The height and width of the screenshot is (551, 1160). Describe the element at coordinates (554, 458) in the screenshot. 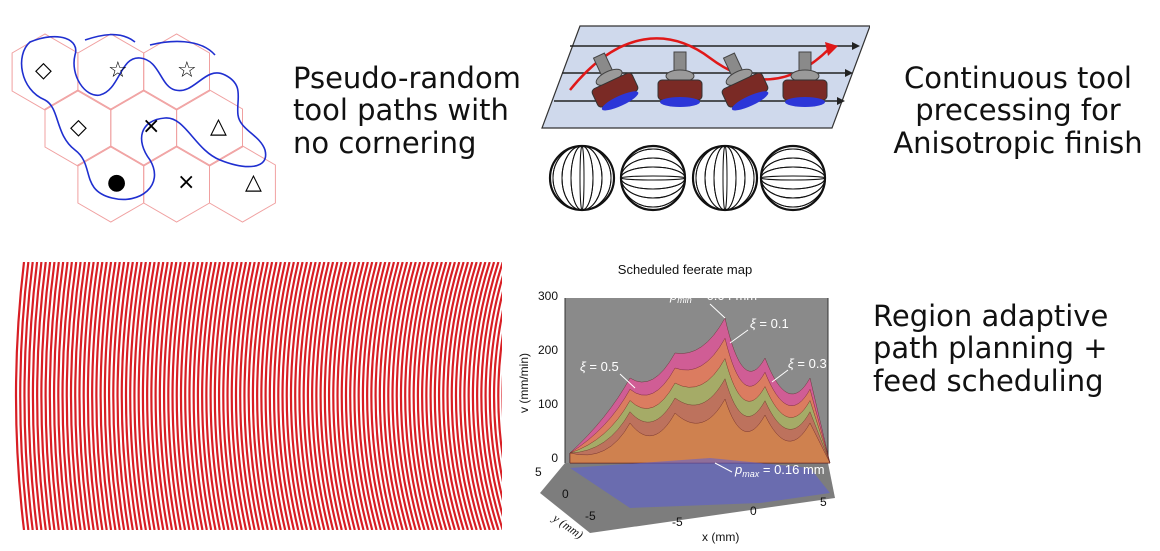

I see `z-tick-label: 0` at that location.